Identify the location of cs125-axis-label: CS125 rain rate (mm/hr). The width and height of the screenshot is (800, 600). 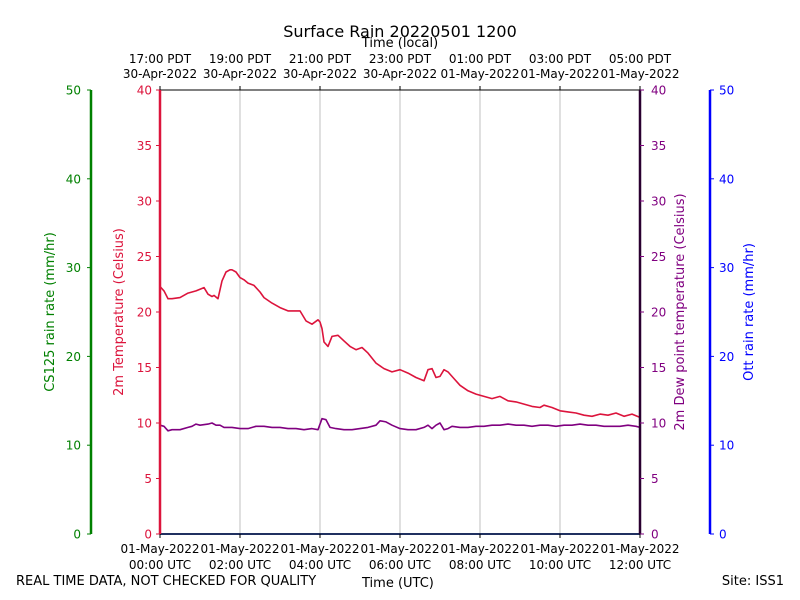
(50, 312).